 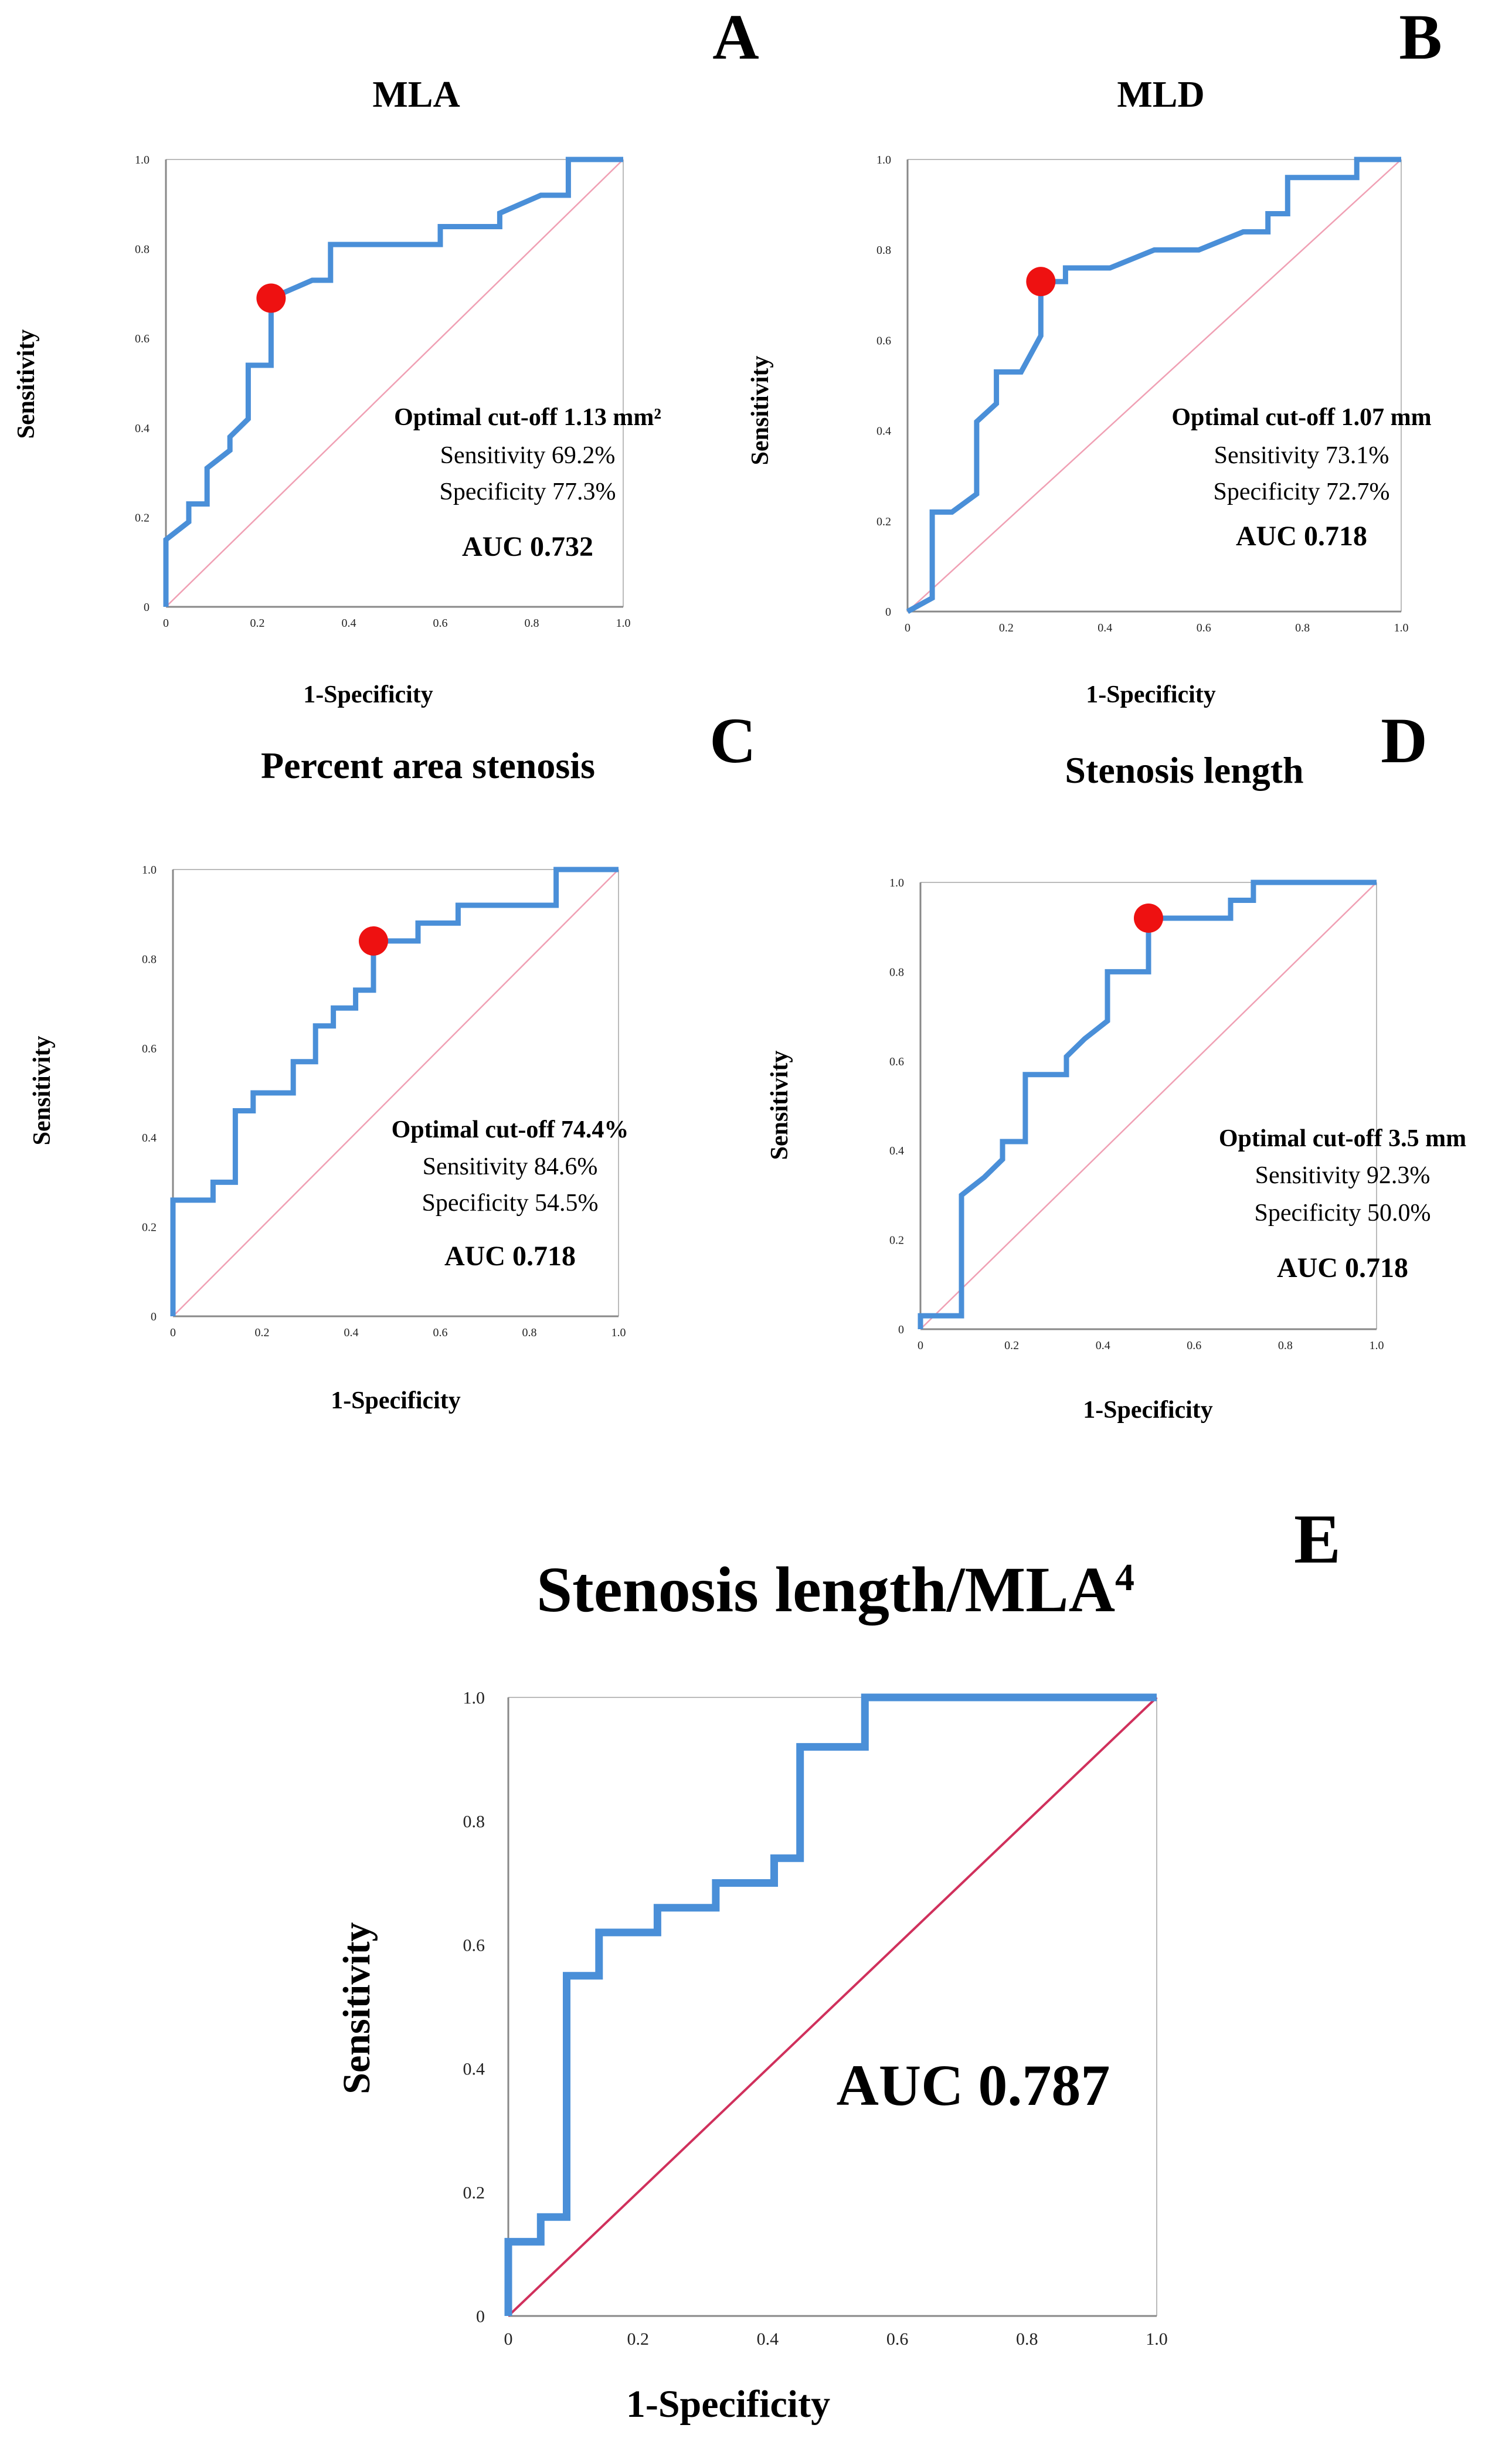 What do you see at coordinates (735, 37) in the screenshot?
I see `panel-letter-a: A` at bounding box center [735, 37].